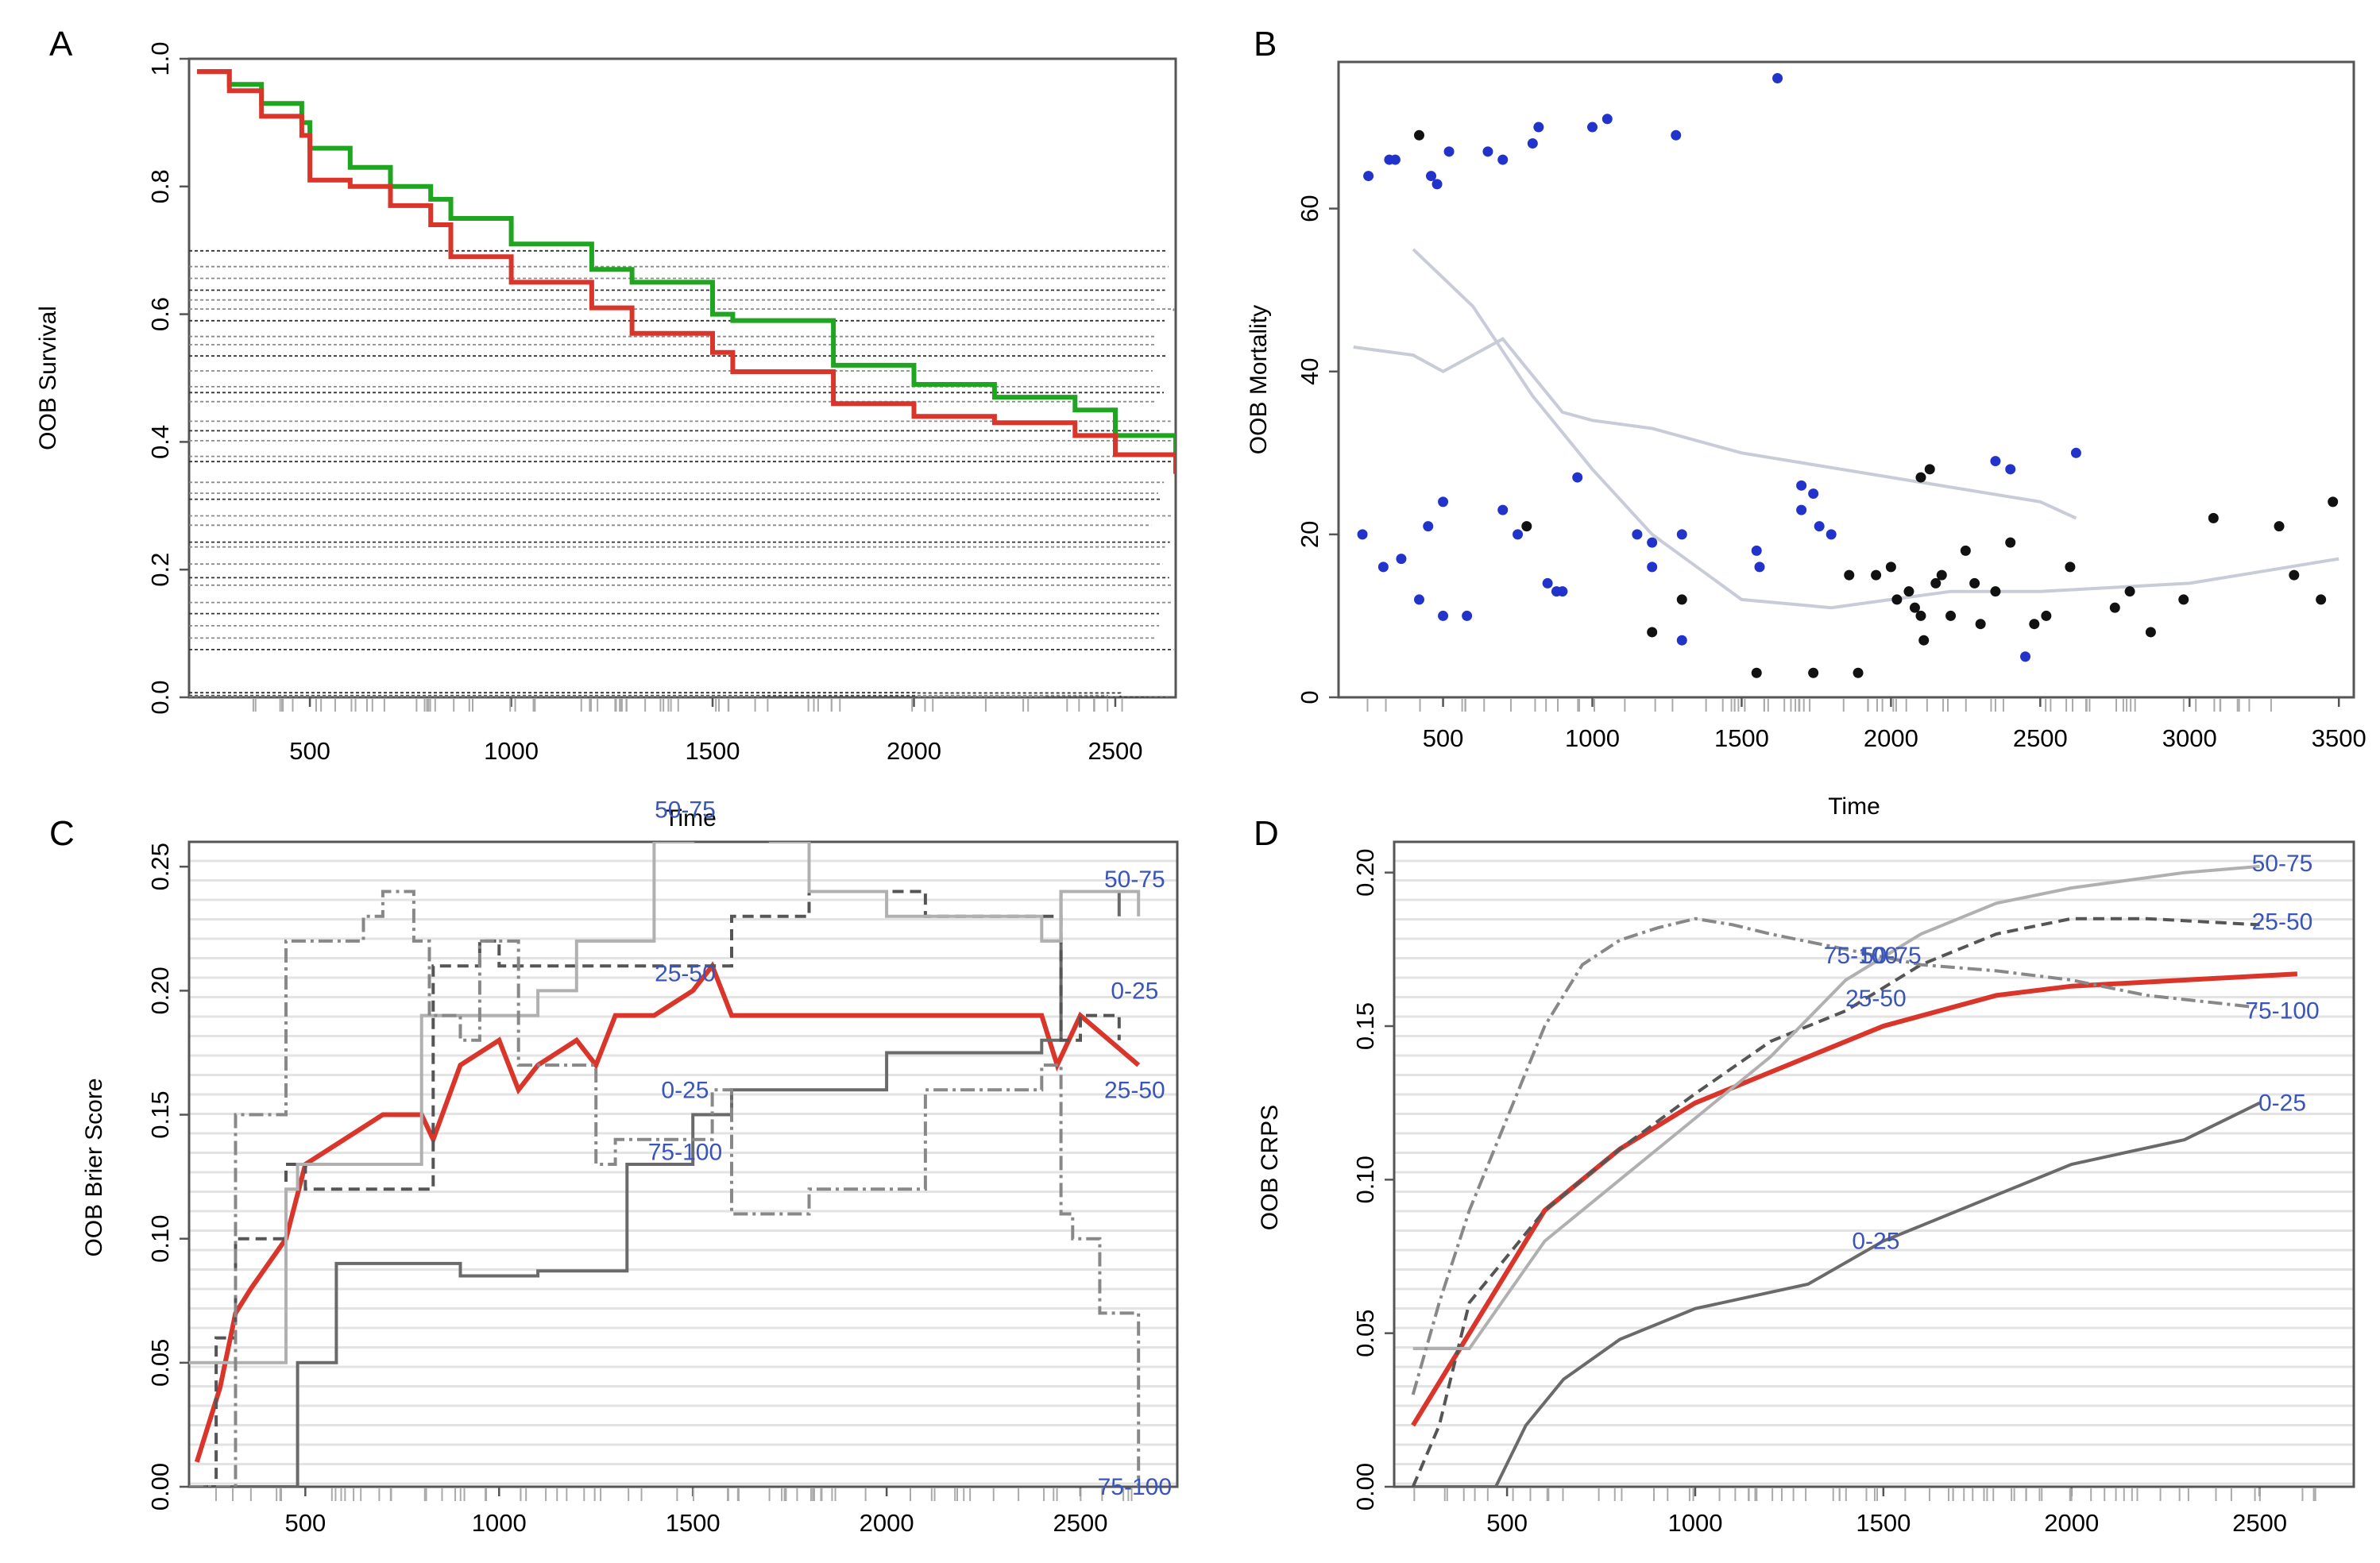  What do you see at coordinates (160, 570) in the screenshot?
I see `y-tick-label: 0.2` at bounding box center [160, 570].